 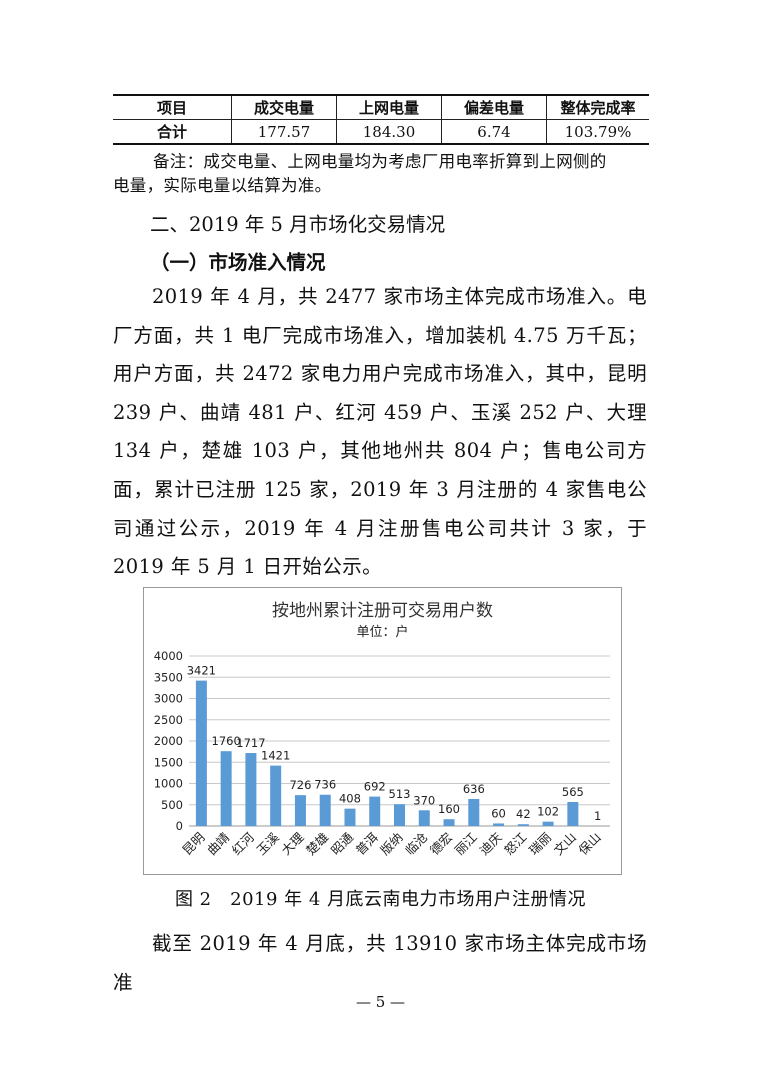 What do you see at coordinates (172, 805) in the screenshot?
I see `y-tick-label: 500` at bounding box center [172, 805].